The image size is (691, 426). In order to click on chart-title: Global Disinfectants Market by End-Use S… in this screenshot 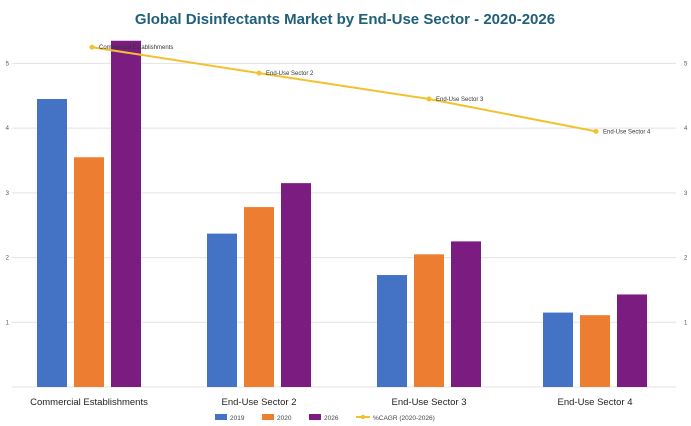, I will do `click(345, 19)`.